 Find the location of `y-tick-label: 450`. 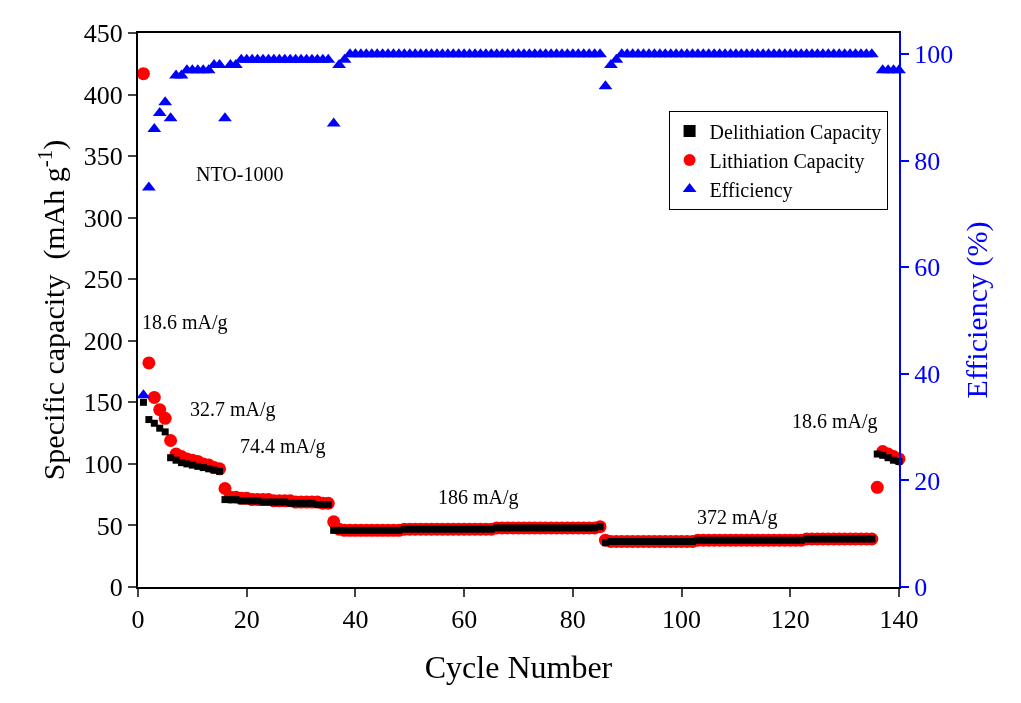

y-tick-label: 450 is located at coordinates (103, 34).